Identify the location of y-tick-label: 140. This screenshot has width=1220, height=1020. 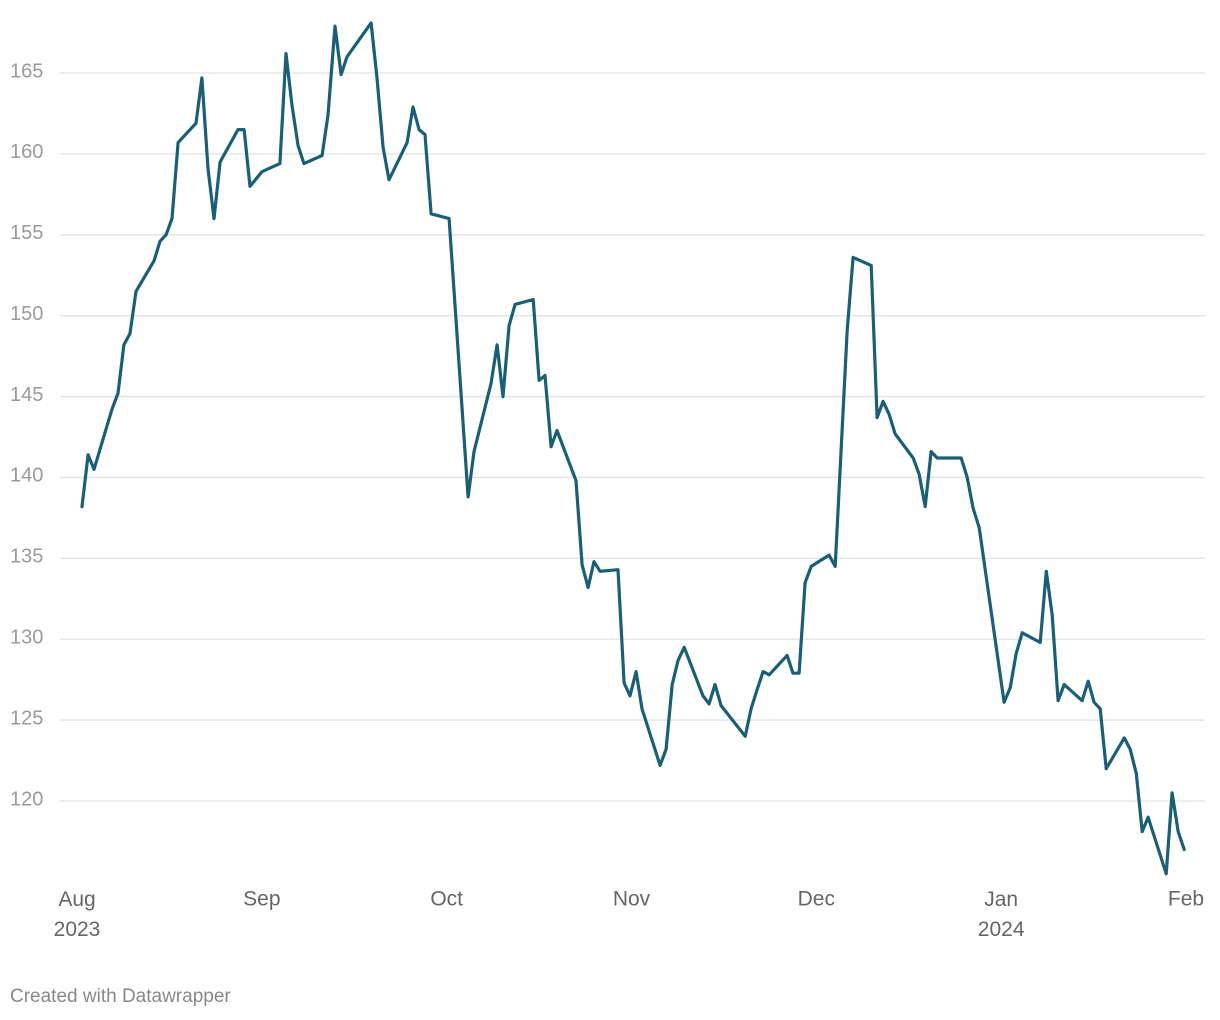
(26, 476).